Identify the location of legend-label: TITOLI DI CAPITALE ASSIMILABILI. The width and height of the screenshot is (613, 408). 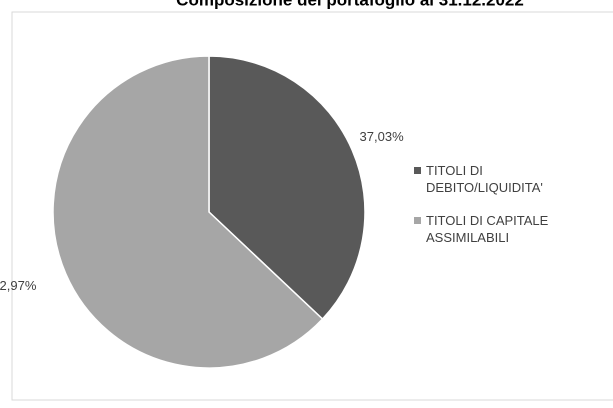
(487, 229).